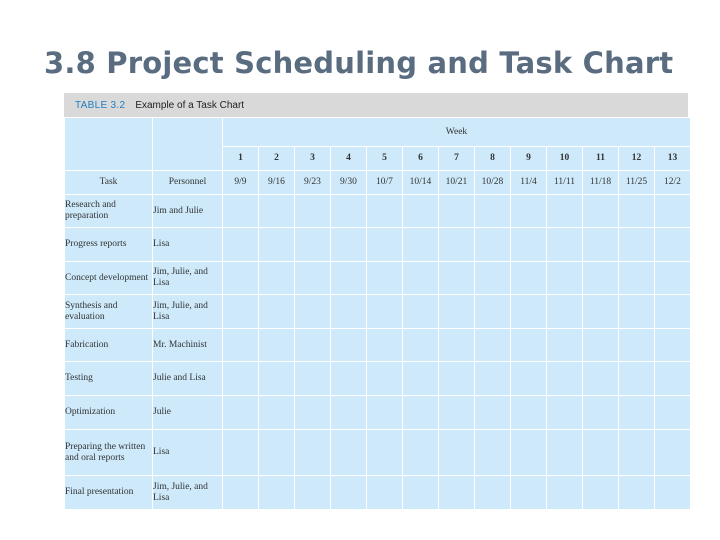  What do you see at coordinates (187, 211) in the screenshot?
I see `personnel-name: Jim and Julie` at bounding box center [187, 211].